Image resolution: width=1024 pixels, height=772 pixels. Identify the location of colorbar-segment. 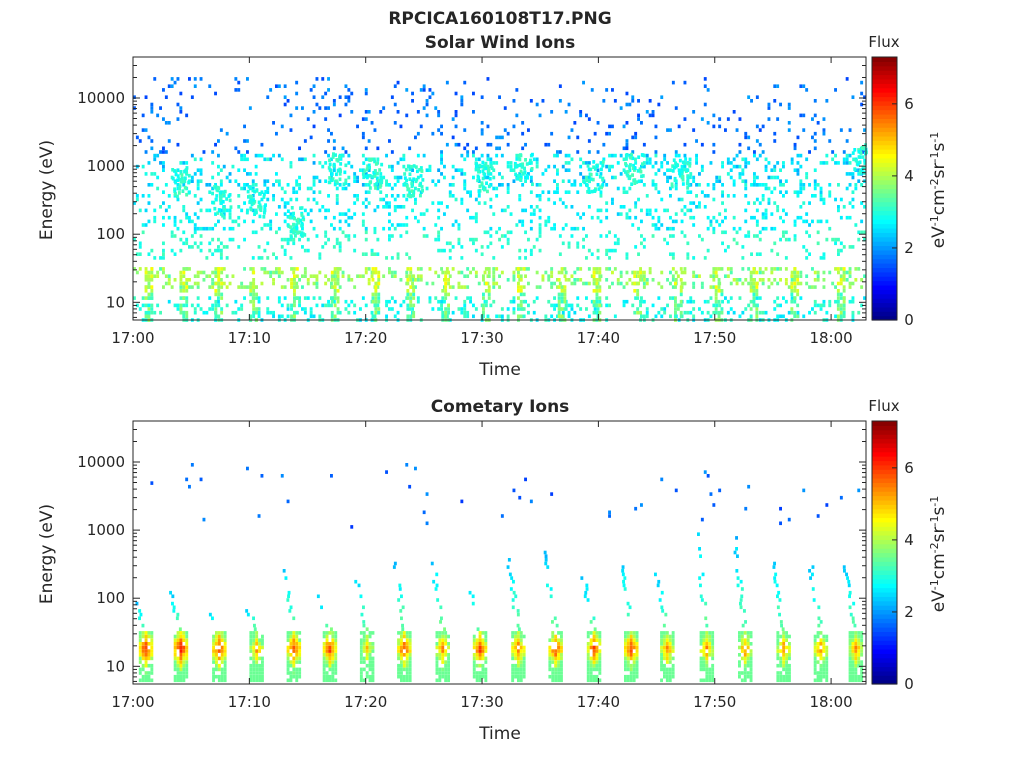
(884, 81).